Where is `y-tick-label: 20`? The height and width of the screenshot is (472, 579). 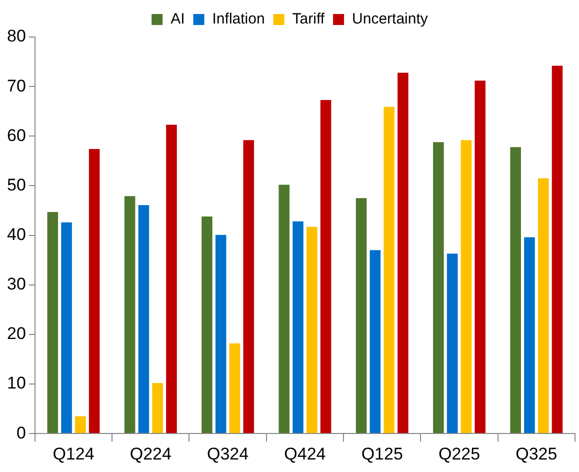
y-tick-label: 20 is located at coordinates (16, 334).